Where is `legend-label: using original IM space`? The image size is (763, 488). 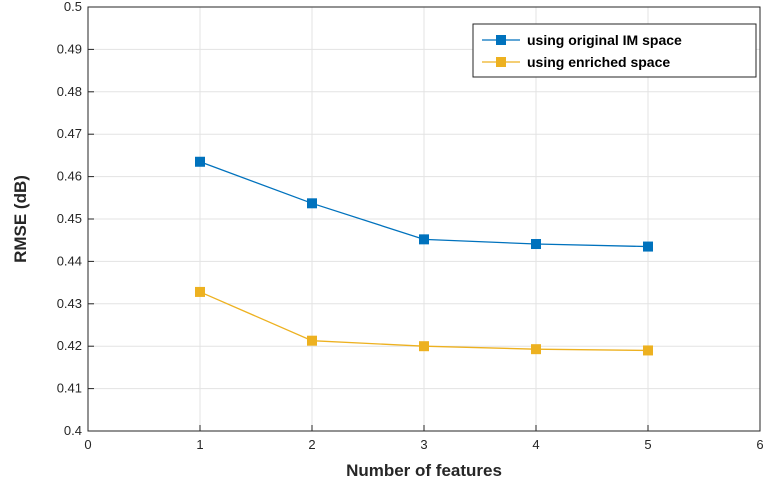
legend-label: using original IM space is located at coordinates (604, 40).